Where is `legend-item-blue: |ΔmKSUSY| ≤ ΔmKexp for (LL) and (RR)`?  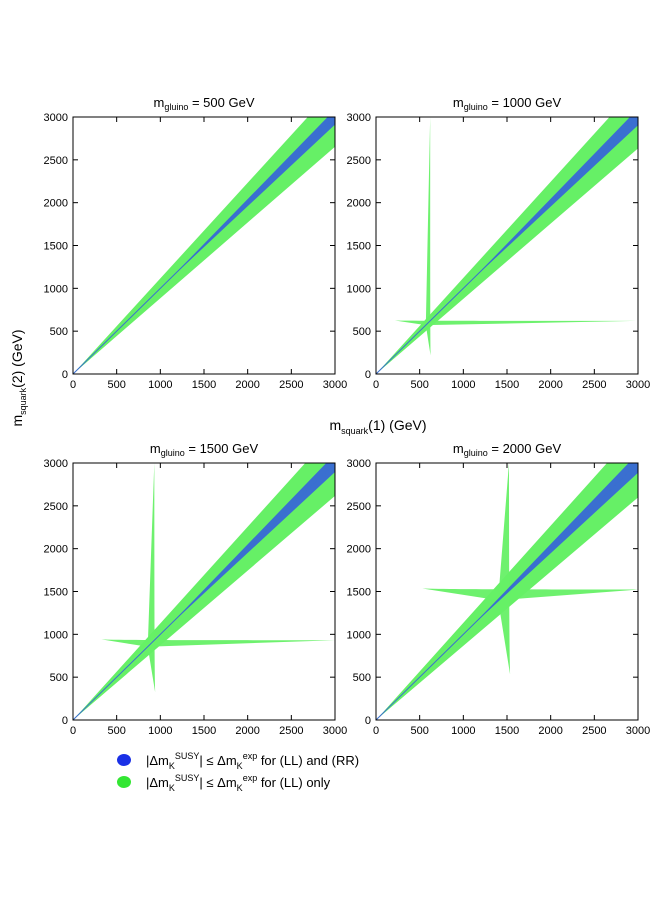 legend-item-blue: |ΔmKSUSY| ≤ ΔmKexp for (LL) and (RR) is located at coordinates (238, 761).